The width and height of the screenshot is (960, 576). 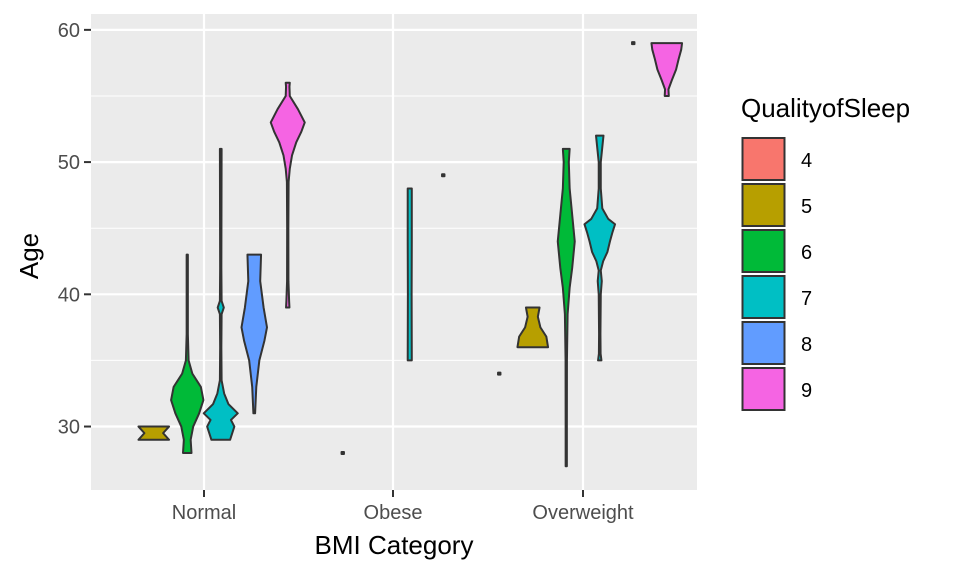 I want to click on violin-overweight-q6, so click(x=566, y=307).